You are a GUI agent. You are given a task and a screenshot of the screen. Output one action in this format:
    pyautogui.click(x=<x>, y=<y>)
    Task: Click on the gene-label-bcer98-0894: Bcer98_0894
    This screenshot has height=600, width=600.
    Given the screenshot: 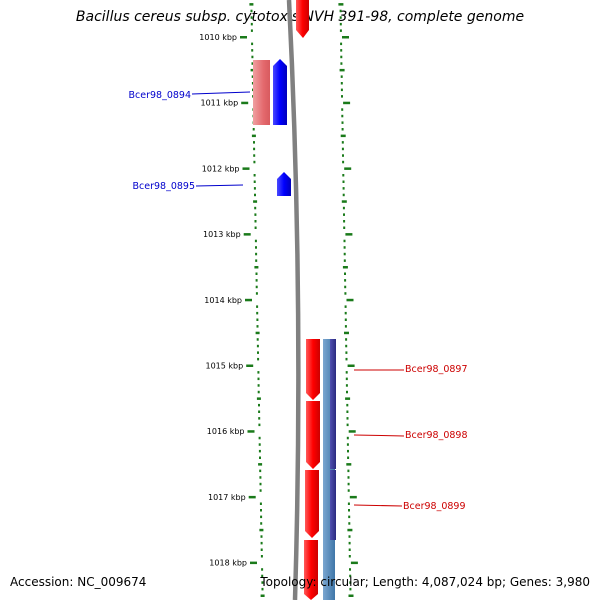 What is the action you would take?
    pyautogui.click(x=159, y=95)
    